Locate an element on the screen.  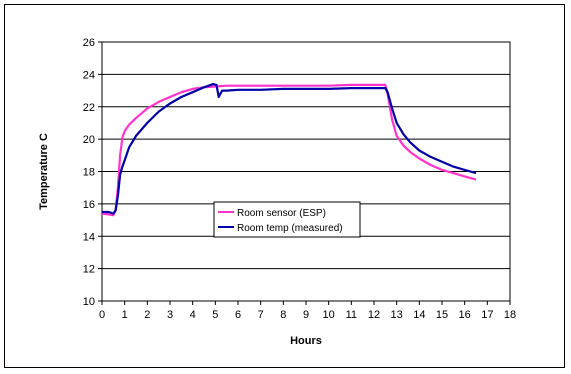
x-tick-label: 9 is located at coordinates (306, 315).